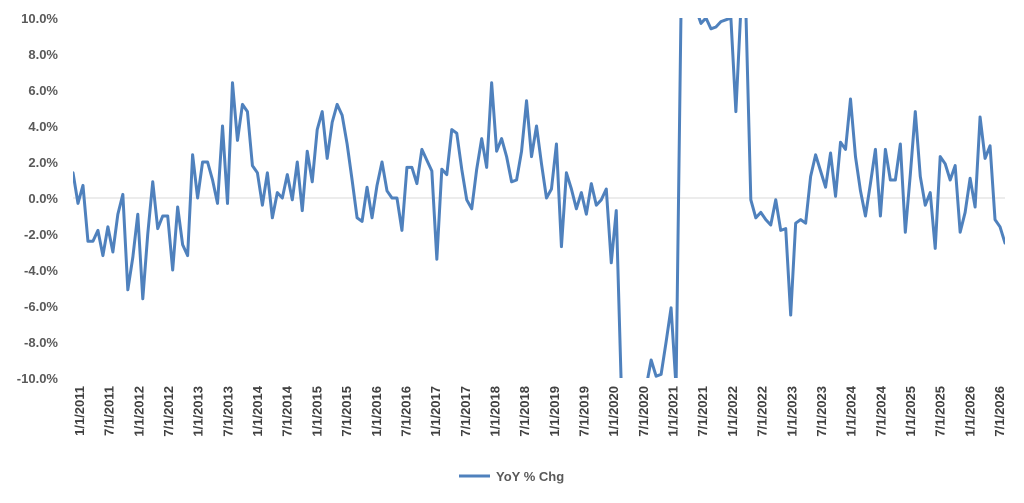  What do you see at coordinates (530, 476) in the screenshot?
I see `legend-label: YoY % Chg` at bounding box center [530, 476].